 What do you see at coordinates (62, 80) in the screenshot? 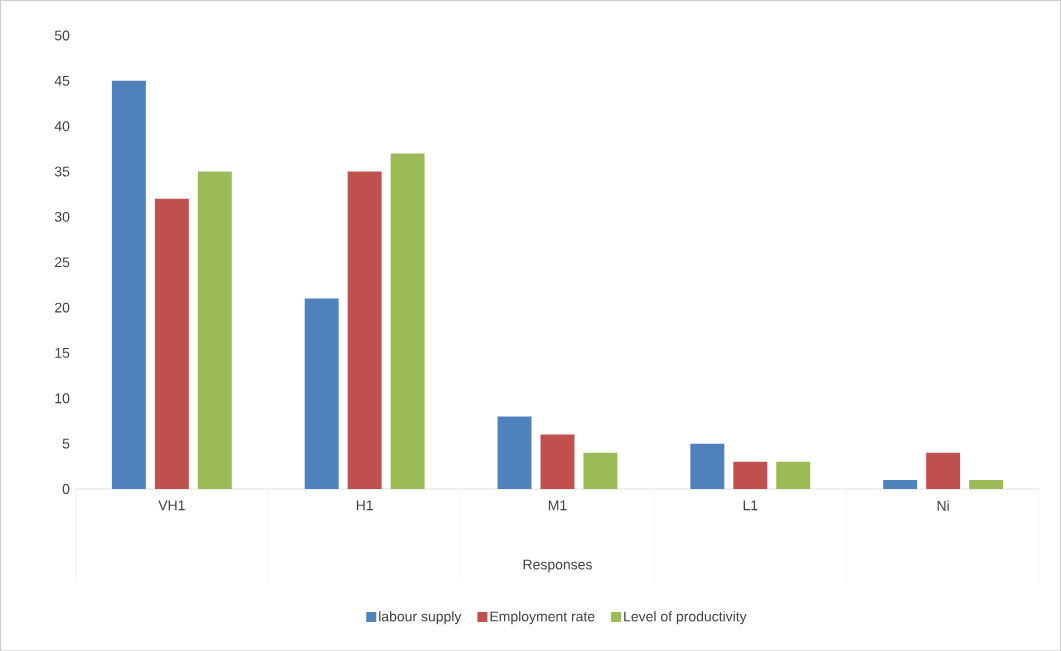
I see `y-tick-label: 45` at bounding box center [62, 80].